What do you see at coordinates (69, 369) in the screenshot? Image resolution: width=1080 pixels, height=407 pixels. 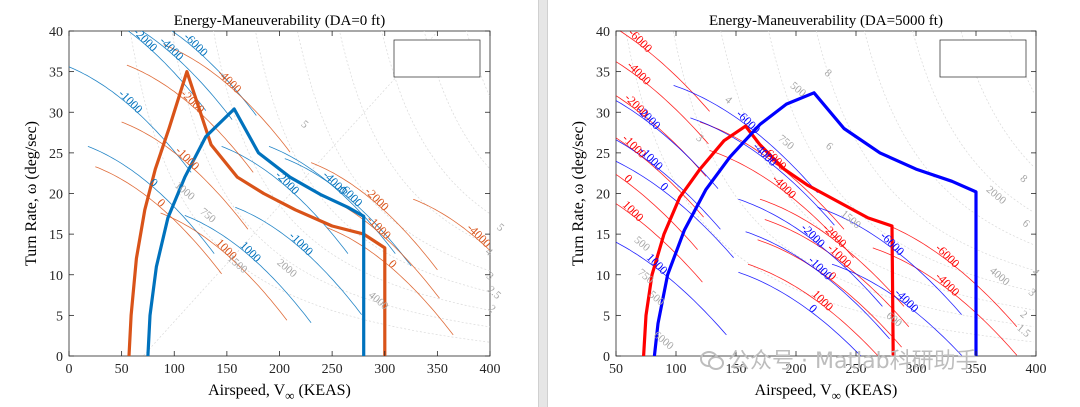 I see `x-tick-label: 0` at bounding box center [69, 369].